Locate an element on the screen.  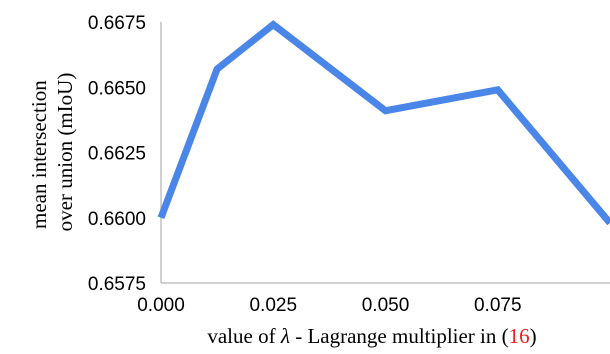
y-axis-title: mean intersection over union (mIoU) is located at coordinates (52, 152).